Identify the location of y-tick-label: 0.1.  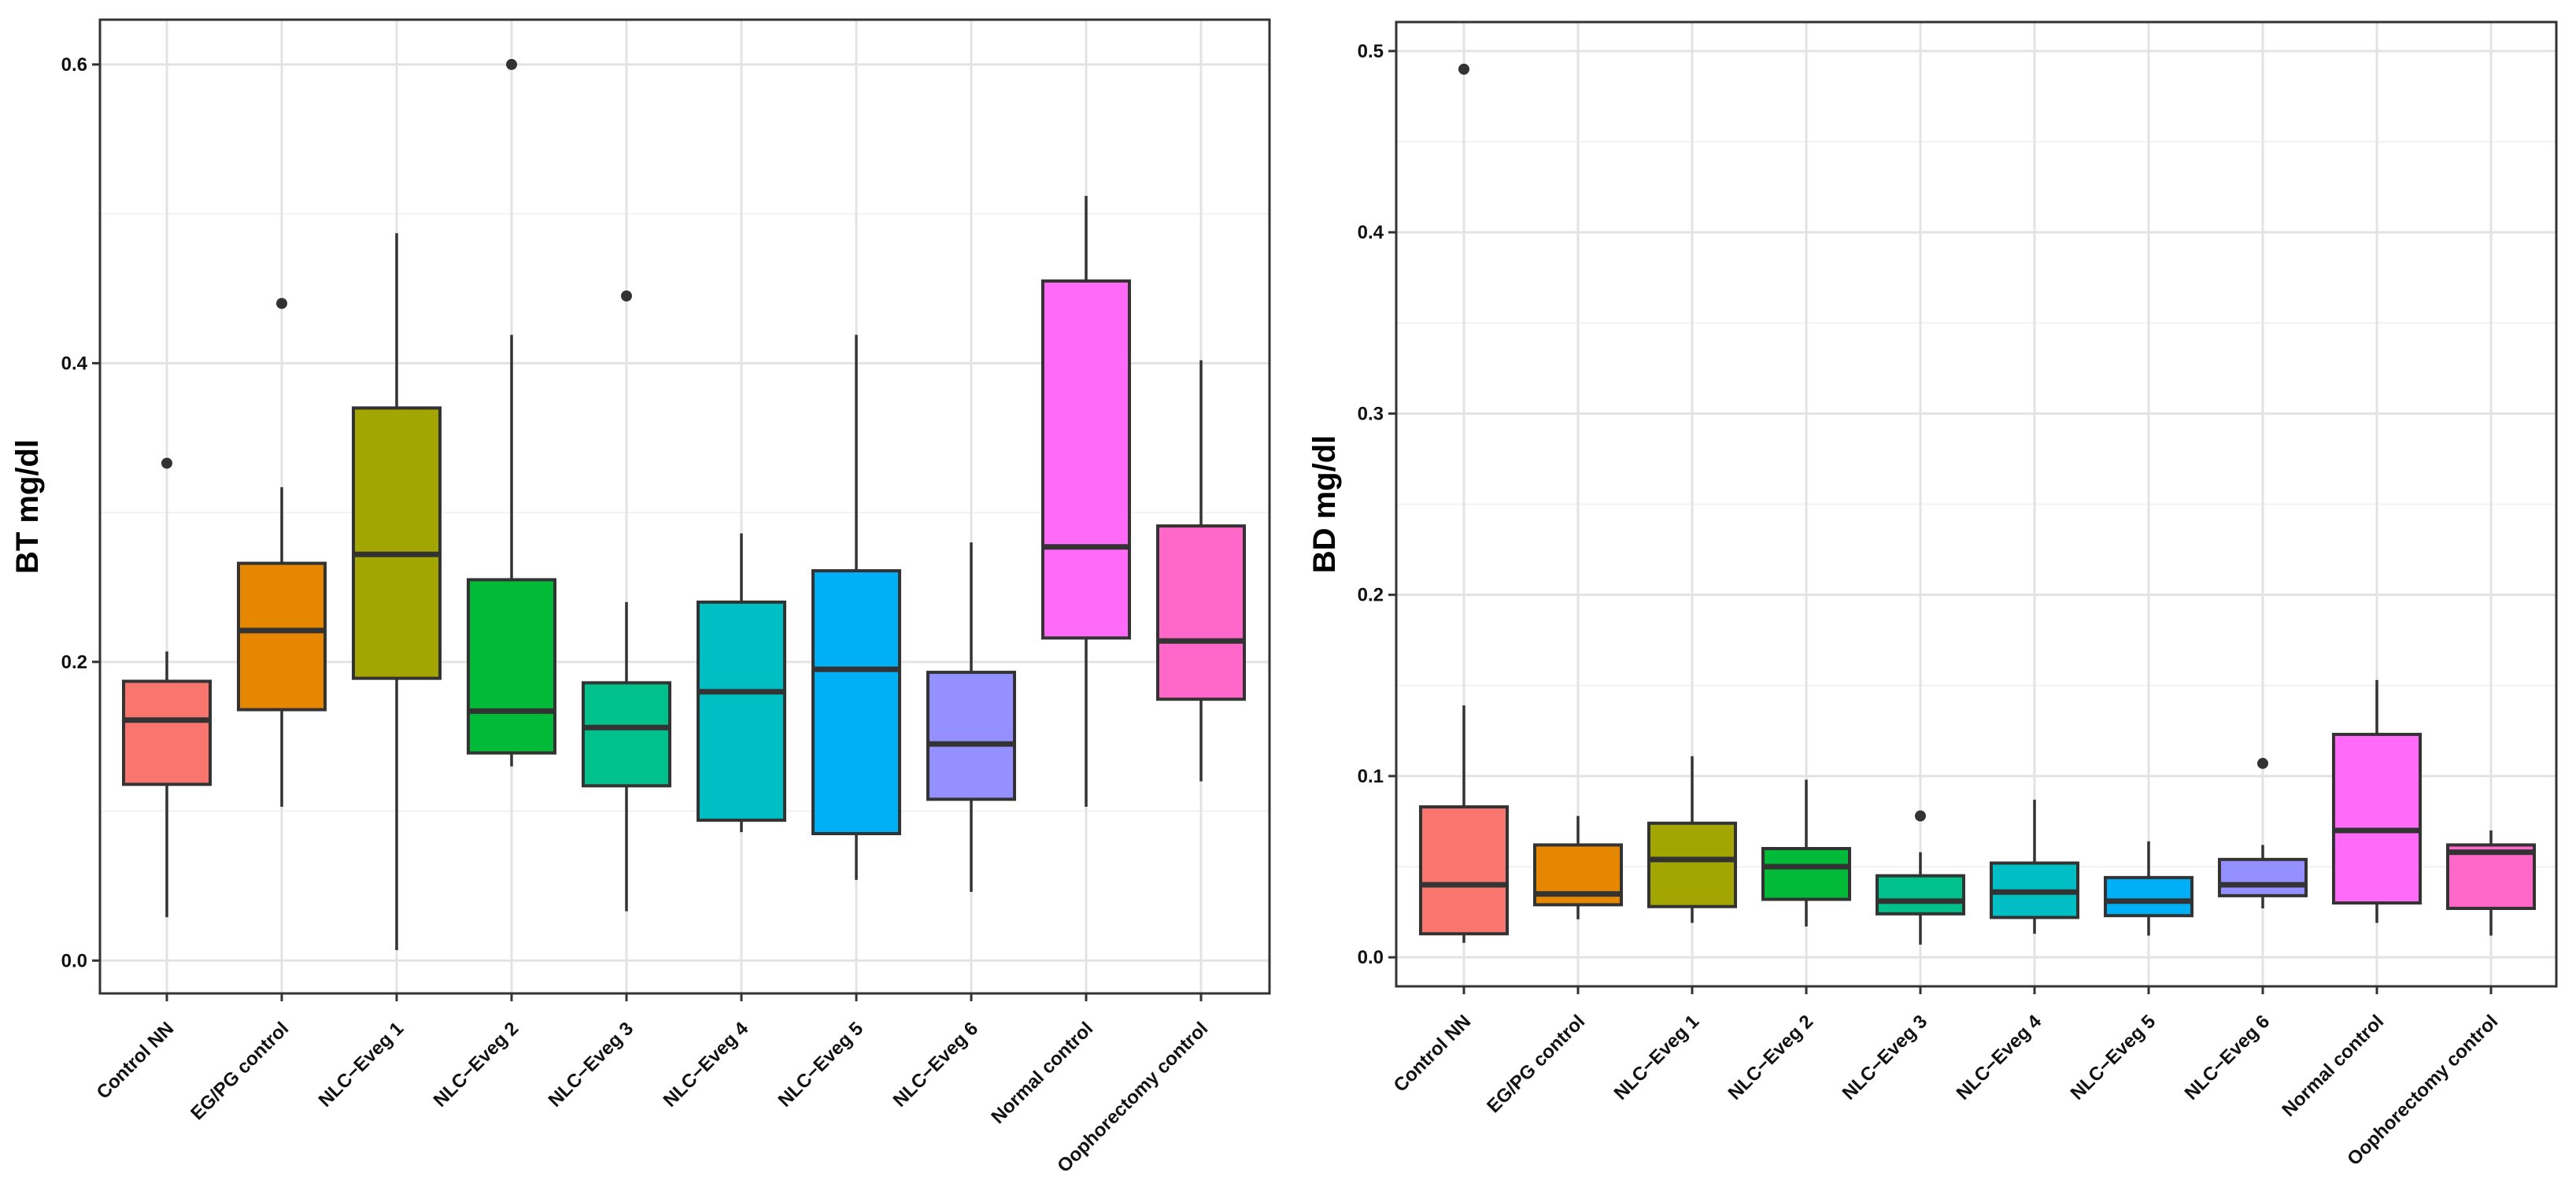
(1371, 776).